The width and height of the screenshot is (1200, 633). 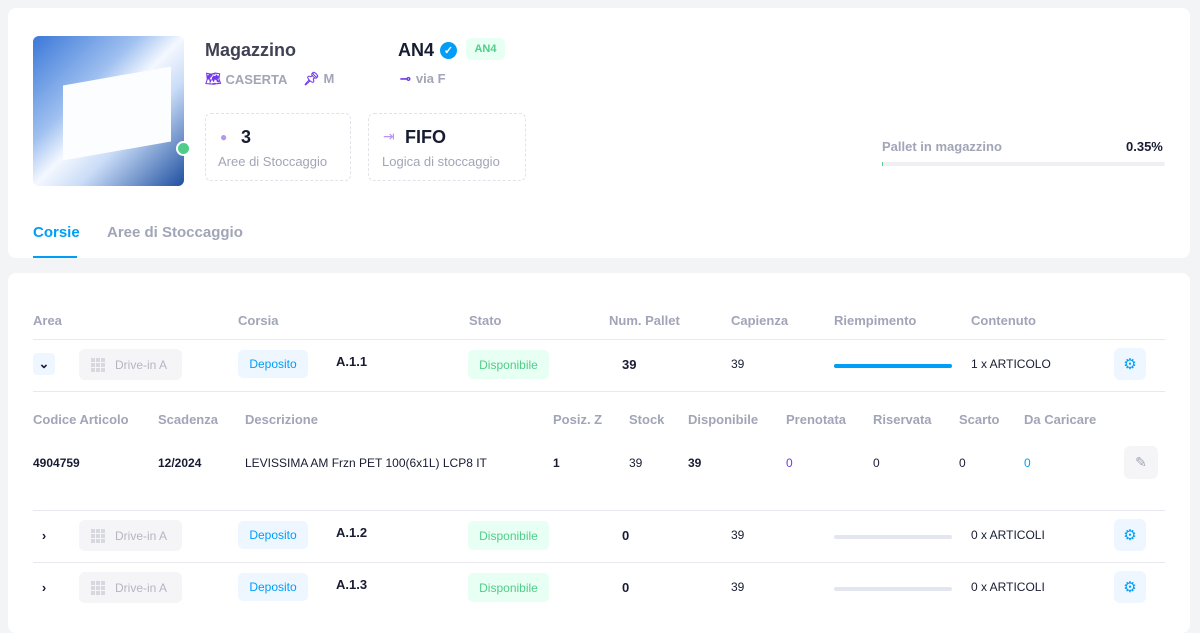 What do you see at coordinates (816, 419) in the screenshot?
I see `col-prenotata: Prenotata` at bounding box center [816, 419].